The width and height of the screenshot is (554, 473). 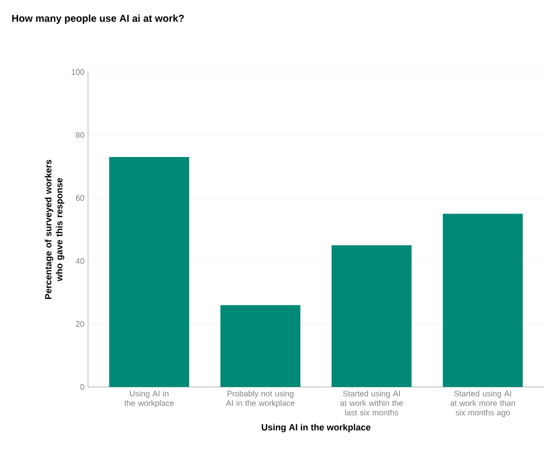 I want to click on y-tick-label: 40, so click(x=80, y=261).